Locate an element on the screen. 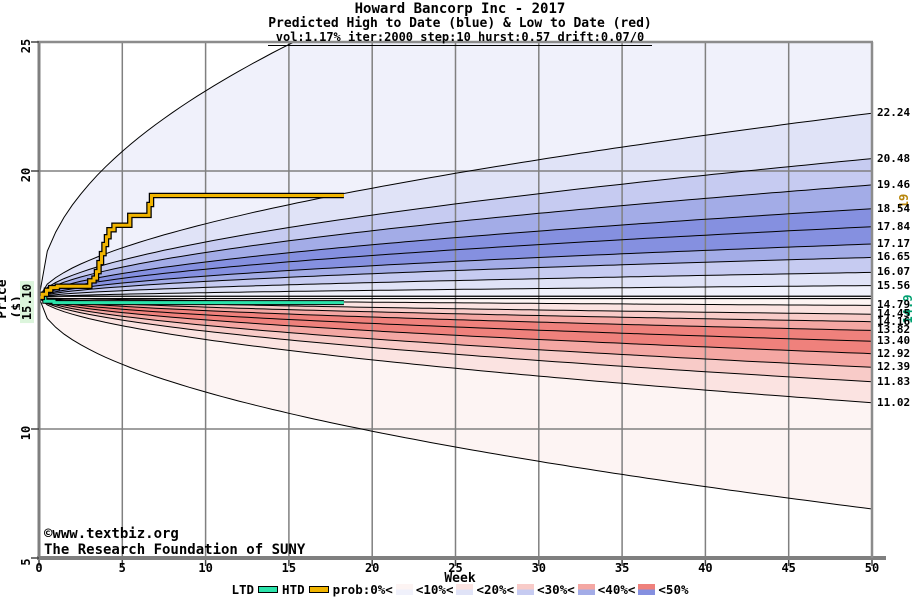 The image size is (920, 600). x-tick-label-40: 40 is located at coordinates (705, 568).